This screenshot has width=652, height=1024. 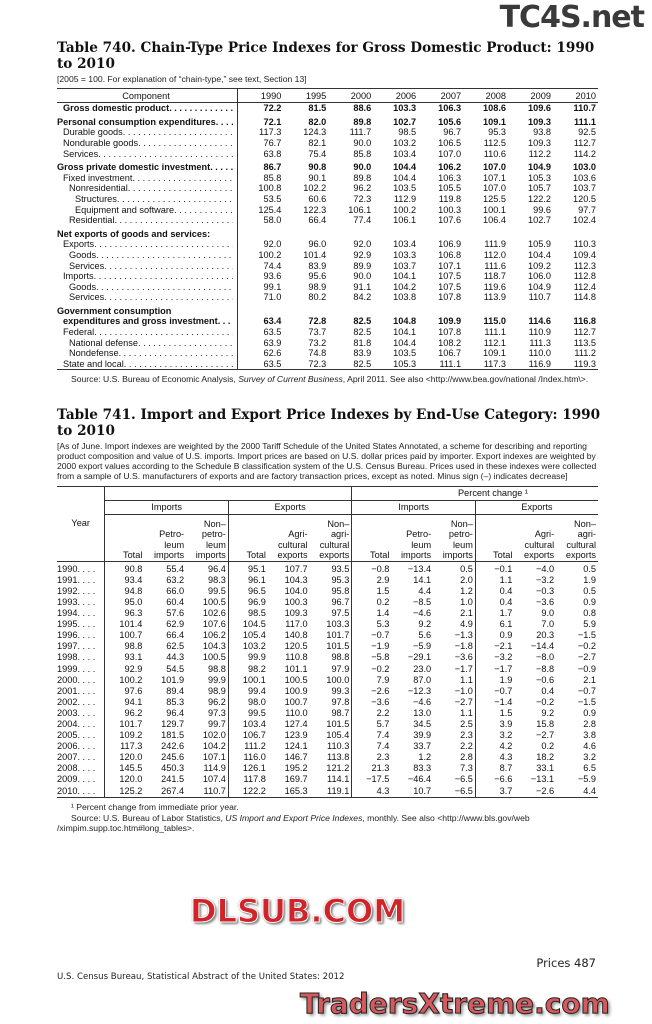 What do you see at coordinates (503, 568) in the screenshot?
I see `cell-value: −0.1` at bounding box center [503, 568].